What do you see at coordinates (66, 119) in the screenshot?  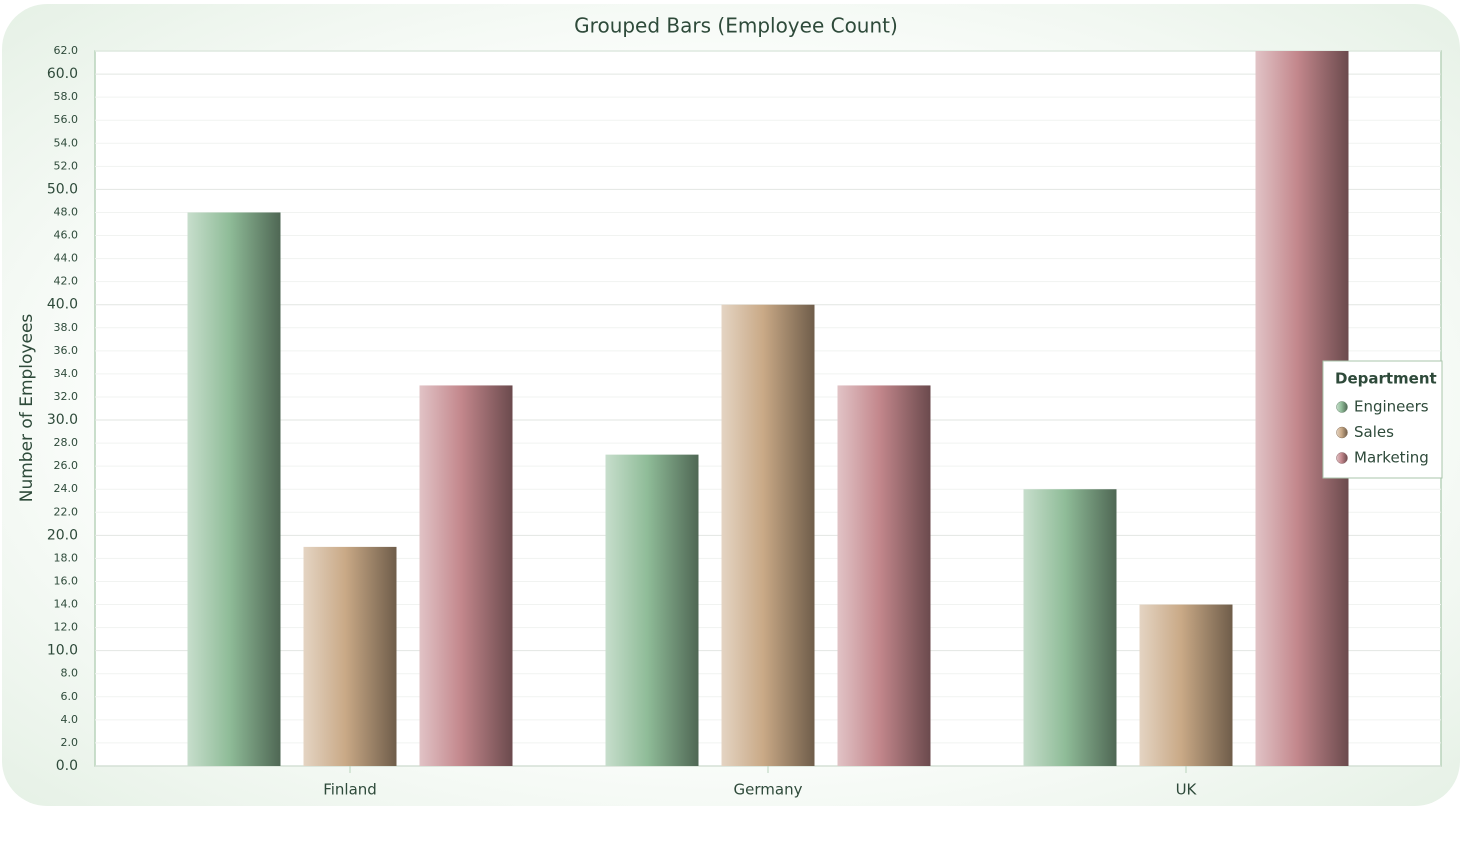 I see `y-tick-label: 56.0` at bounding box center [66, 119].